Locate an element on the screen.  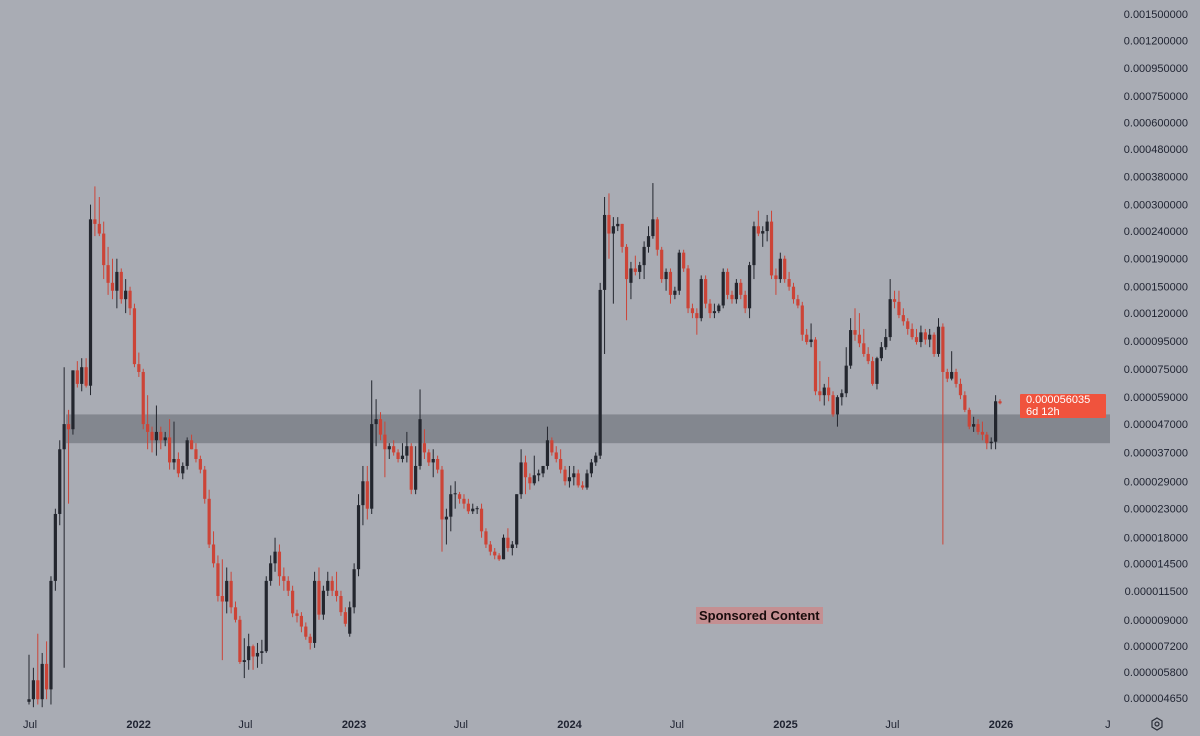
price-tick-label: 0.000240000 is located at coordinates (1156, 232).